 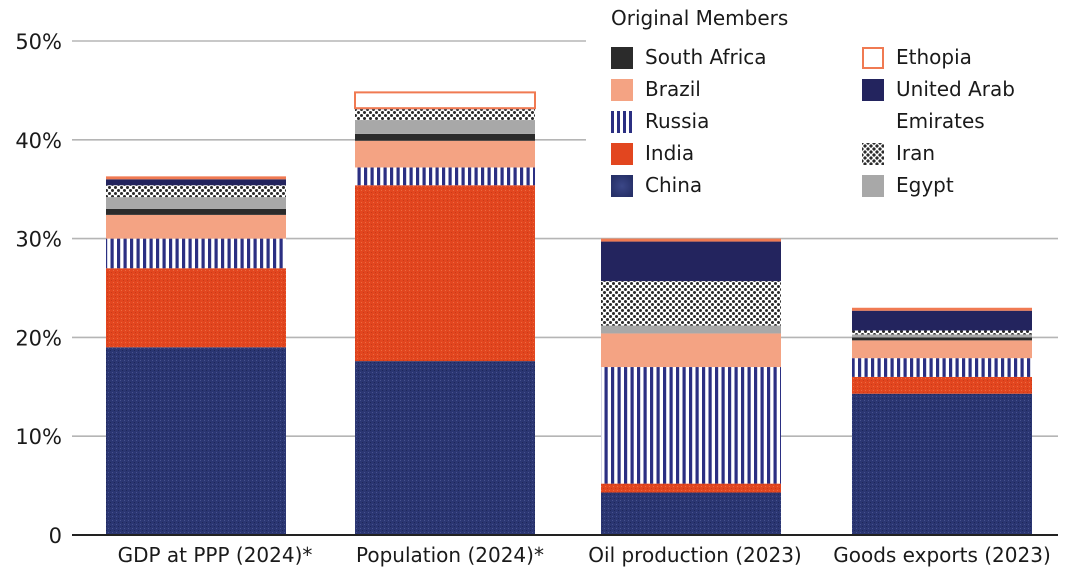 I want to click on legend-swatch-india, so click(x=622, y=154).